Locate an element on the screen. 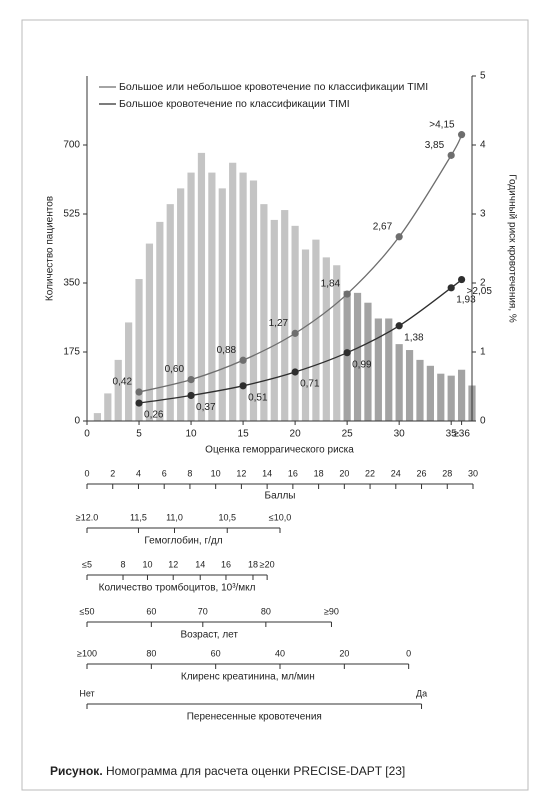 This screenshot has height=800, width=550. y-tick-label: 0 is located at coordinates (77, 421).